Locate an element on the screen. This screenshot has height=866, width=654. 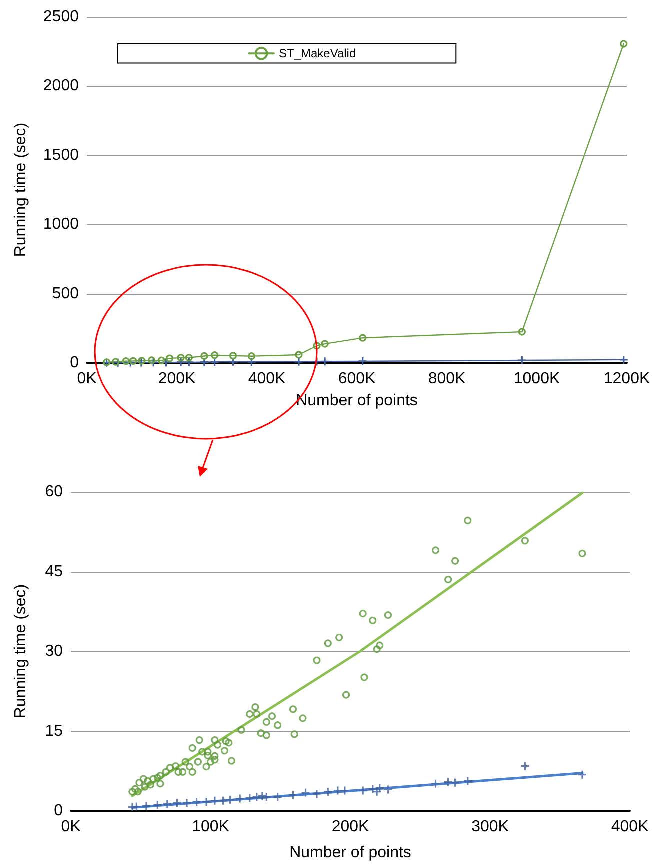
y-tick-label: 30 is located at coordinates (54, 651).